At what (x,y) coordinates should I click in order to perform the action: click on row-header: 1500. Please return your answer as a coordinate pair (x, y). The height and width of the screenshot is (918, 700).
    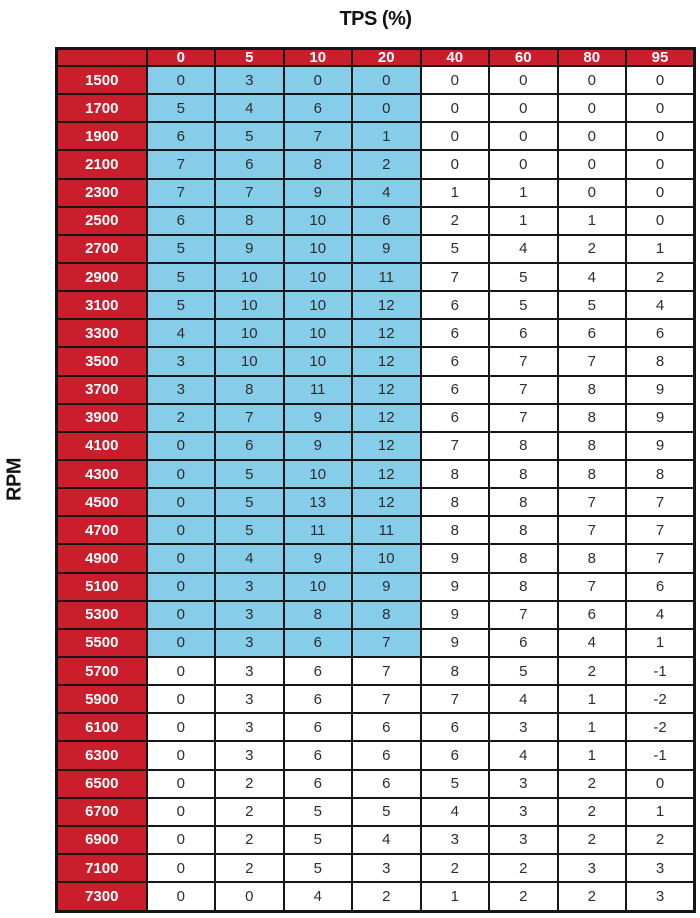
    Looking at the image, I should click on (101, 80).